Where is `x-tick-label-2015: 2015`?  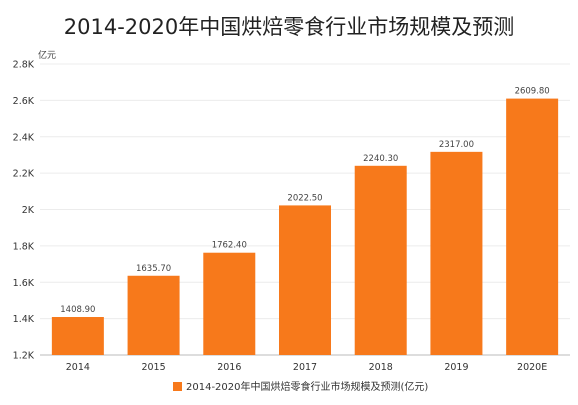 x-tick-label-2015: 2015 is located at coordinates (153, 367).